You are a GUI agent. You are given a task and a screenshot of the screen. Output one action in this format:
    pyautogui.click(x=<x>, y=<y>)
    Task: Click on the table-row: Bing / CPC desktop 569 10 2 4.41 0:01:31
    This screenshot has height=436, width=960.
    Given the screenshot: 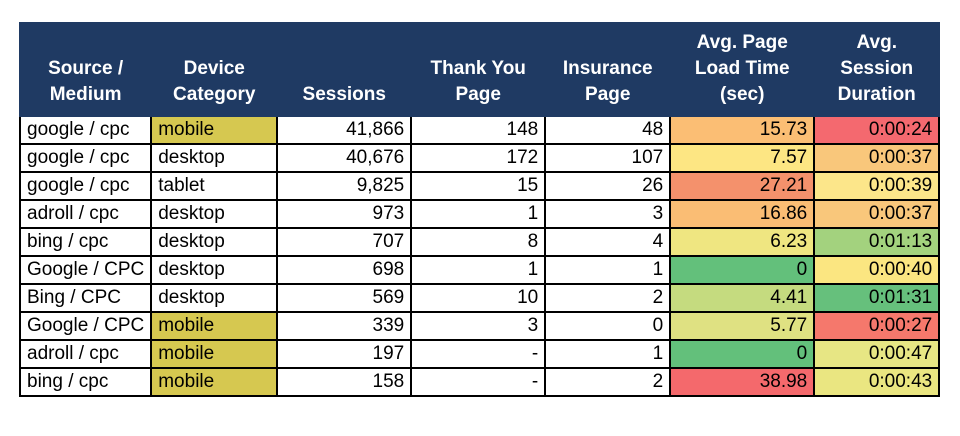 What is the action you would take?
    pyautogui.click(x=479, y=298)
    